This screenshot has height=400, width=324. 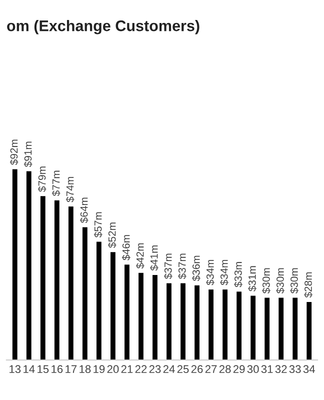 What do you see at coordinates (99, 369) in the screenshot?
I see `x-tick-label: 19` at bounding box center [99, 369].